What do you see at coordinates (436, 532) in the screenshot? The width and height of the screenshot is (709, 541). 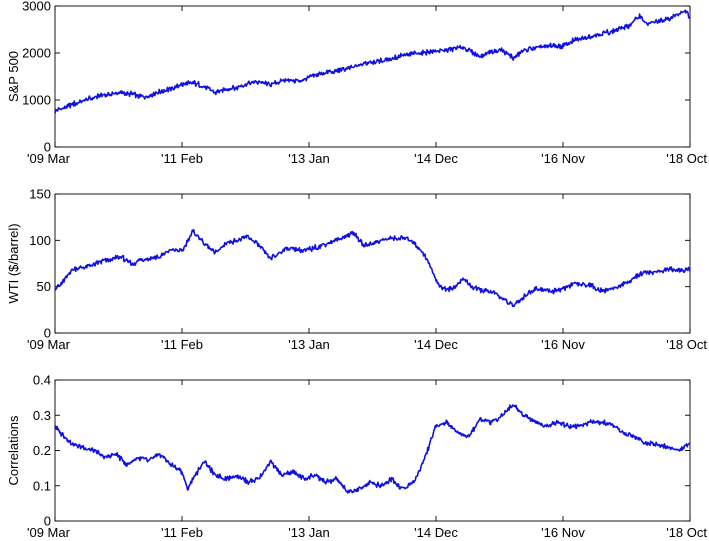 I see `correlations-xtick-label: '14 Dec` at bounding box center [436, 532].